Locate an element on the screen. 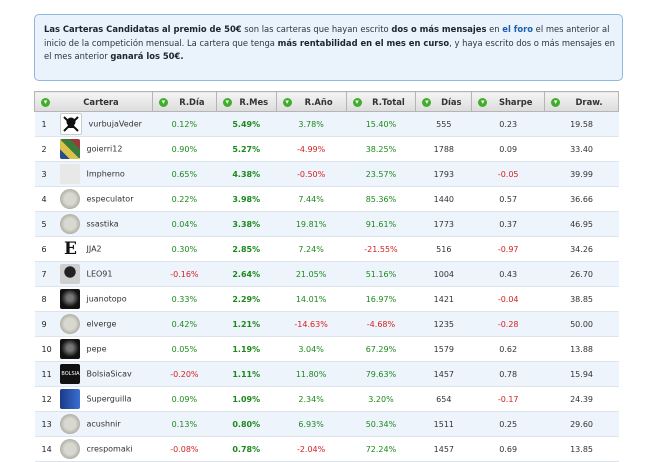 The height and width of the screenshot is (462, 650). portfolio-name-link: goierri12 is located at coordinates (104, 149).